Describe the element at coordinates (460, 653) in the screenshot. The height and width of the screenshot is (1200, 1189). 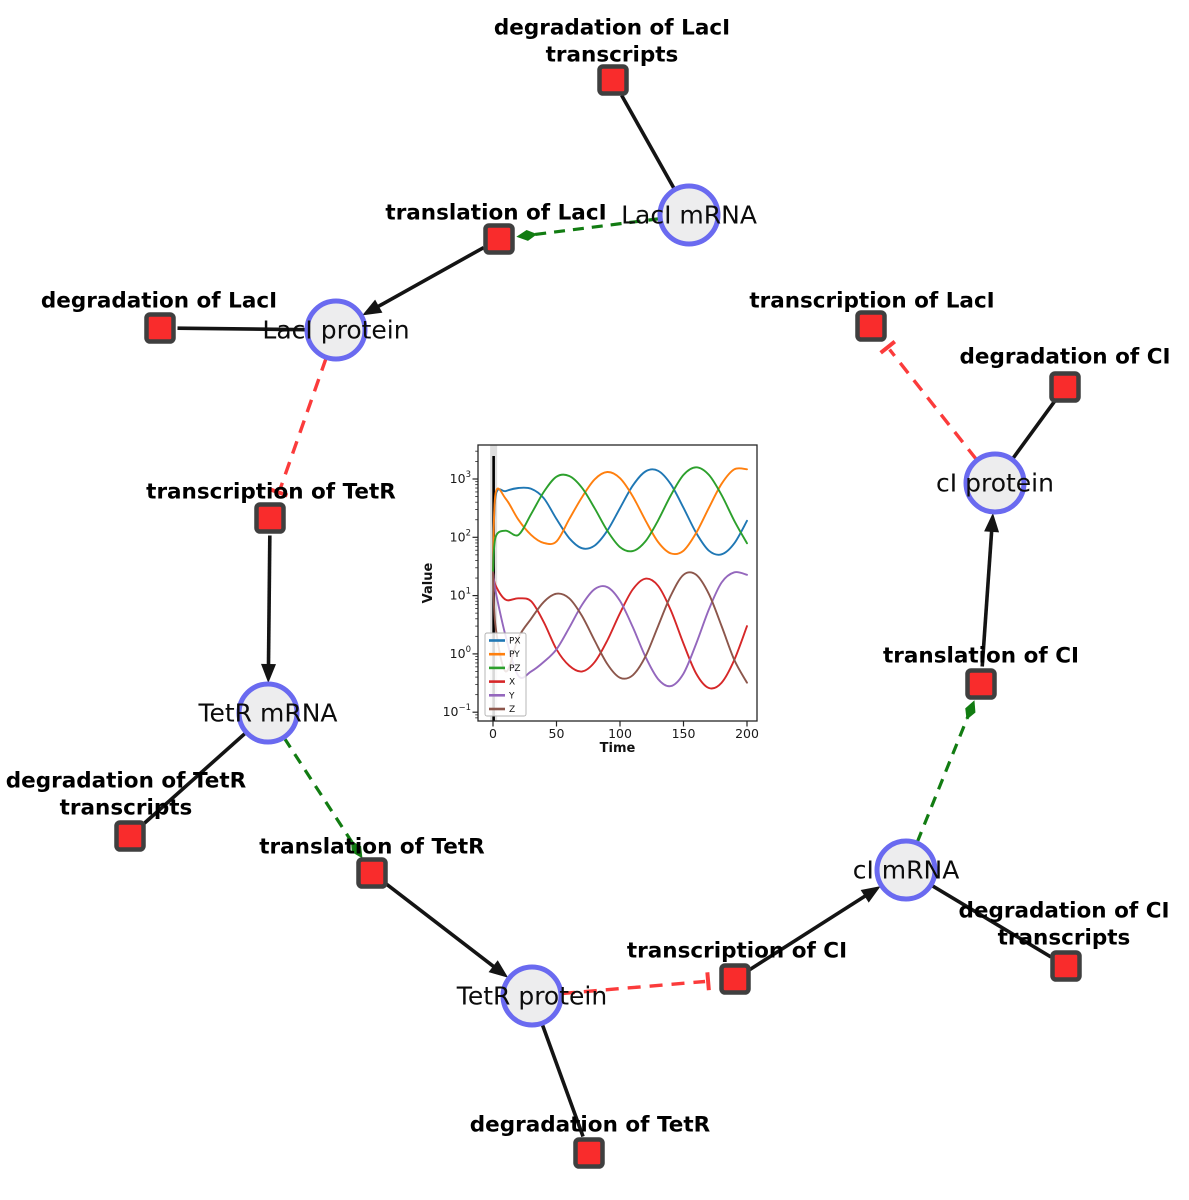
I see `y-tick-label: 10⁰` at that location.